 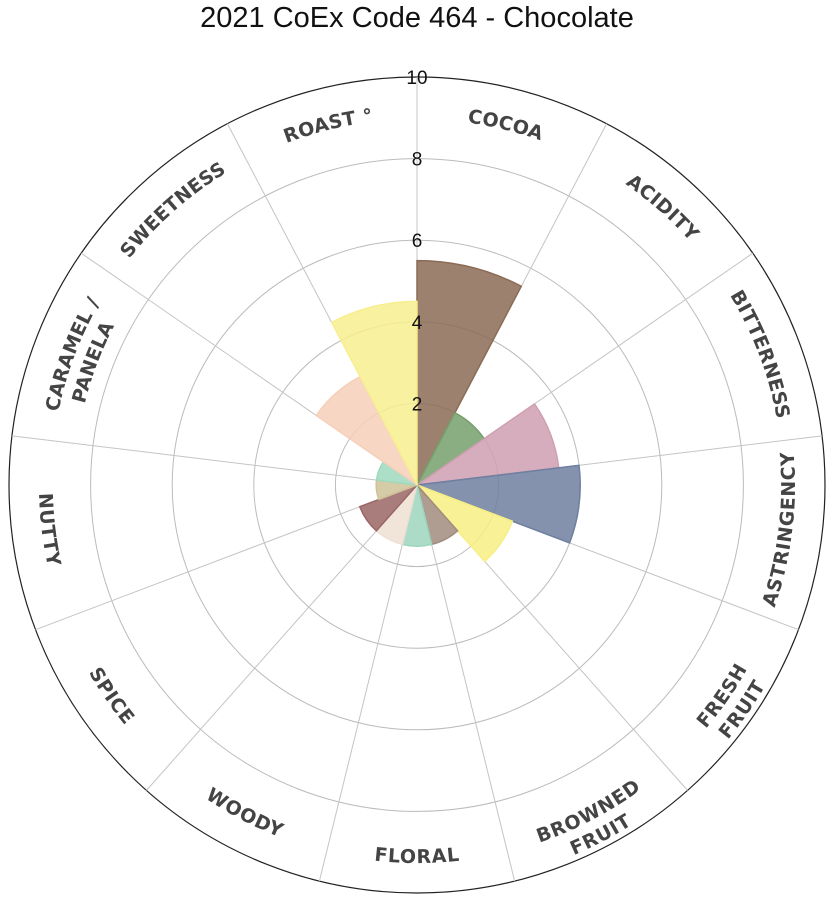 I want to click on category-label: ACIDITY, so click(x=663, y=207).